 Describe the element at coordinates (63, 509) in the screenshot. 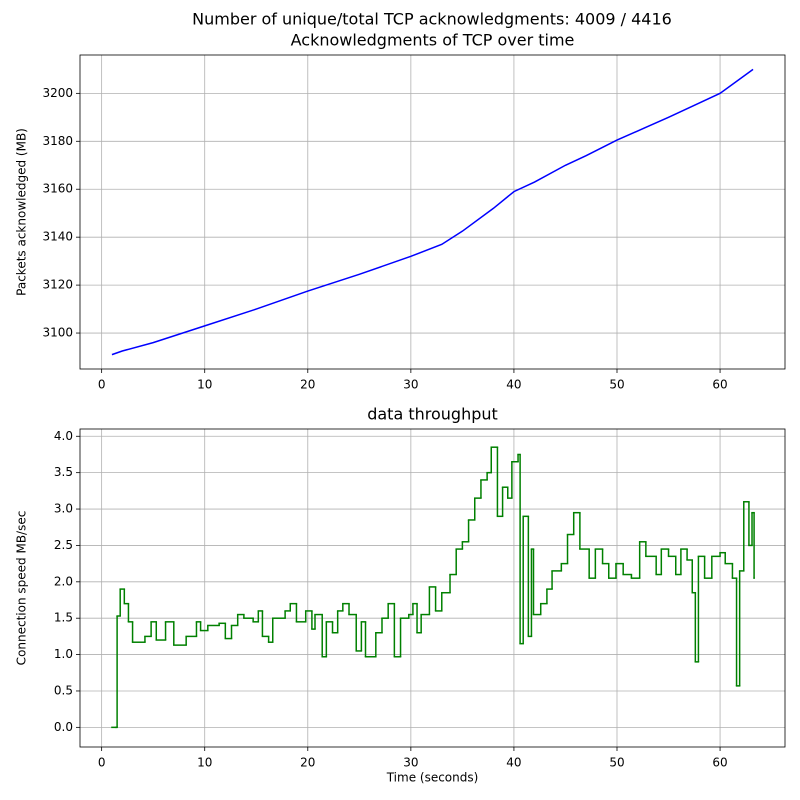

I see `y-tick-label: 3.0` at that location.